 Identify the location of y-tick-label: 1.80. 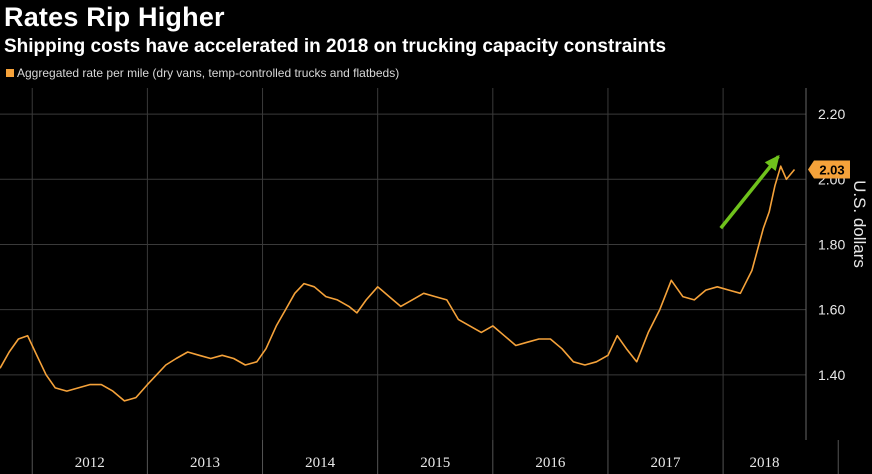
(831, 244).